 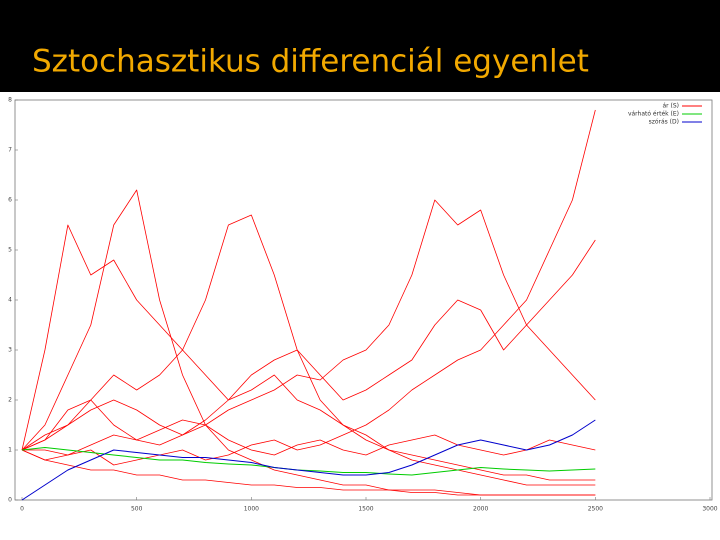 What do you see at coordinates (653, 114) in the screenshot?
I see `legend-label: várható érték (E)` at bounding box center [653, 114].